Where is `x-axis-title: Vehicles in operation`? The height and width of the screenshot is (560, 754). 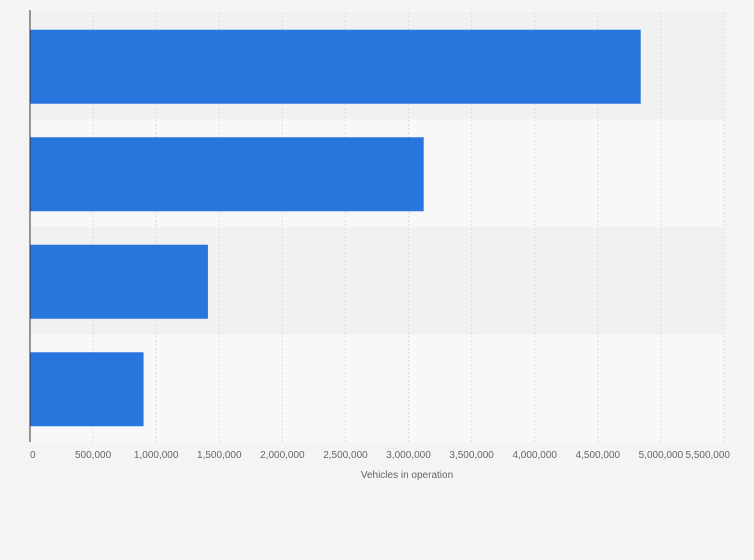
x-axis-title: Vehicles in operation is located at coordinates (407, 475).